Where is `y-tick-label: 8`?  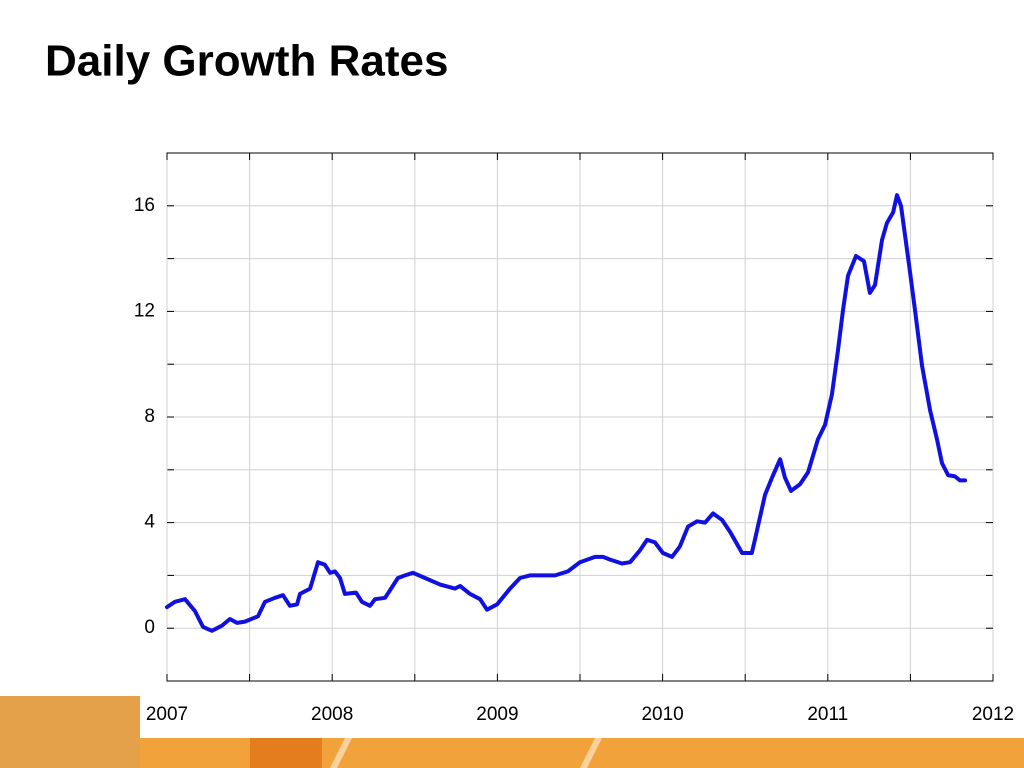
y-tick-label: 8 is located at coordinates (149, 416).